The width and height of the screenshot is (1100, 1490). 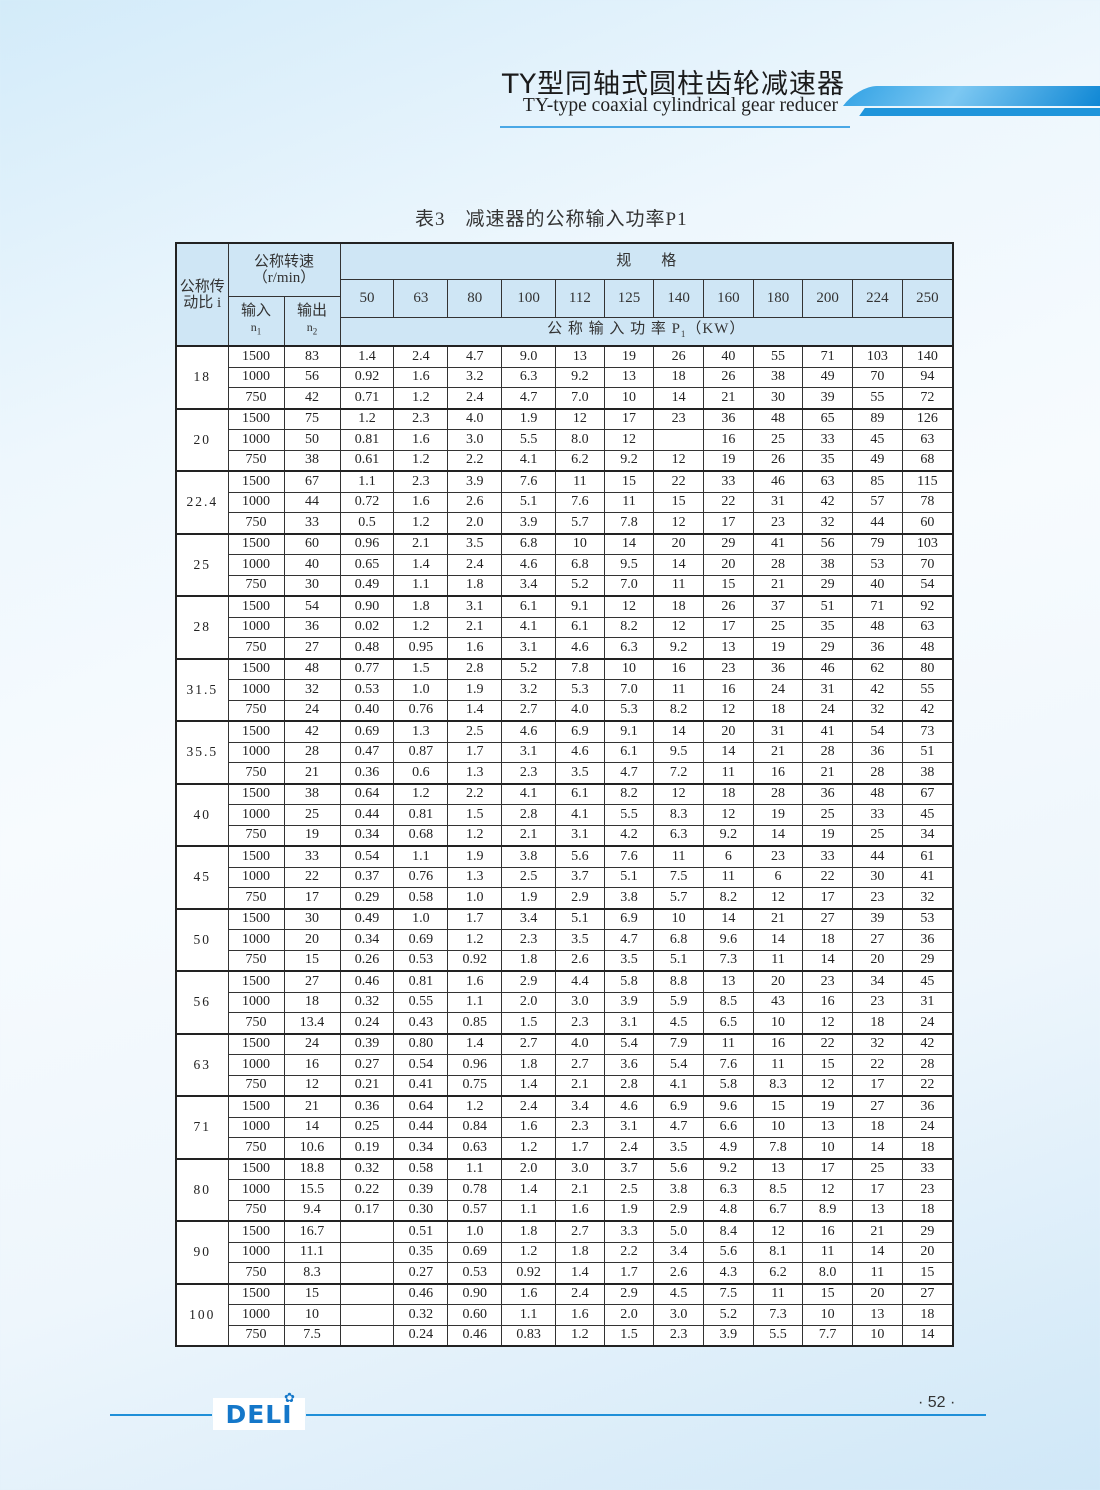 What do you see at coordinates (629, 835) in the screenshot?
I see `power-cell: 4.2` at bounding box center [629, 835].